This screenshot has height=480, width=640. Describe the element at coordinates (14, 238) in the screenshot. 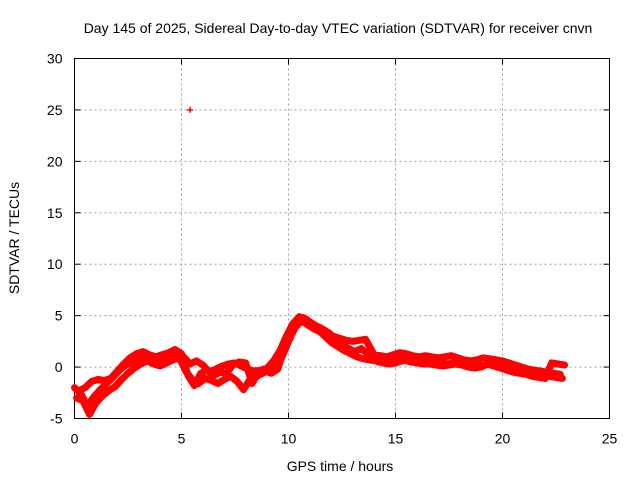

I see `y-axis-label: SDTVAR / TECUs` at that location.